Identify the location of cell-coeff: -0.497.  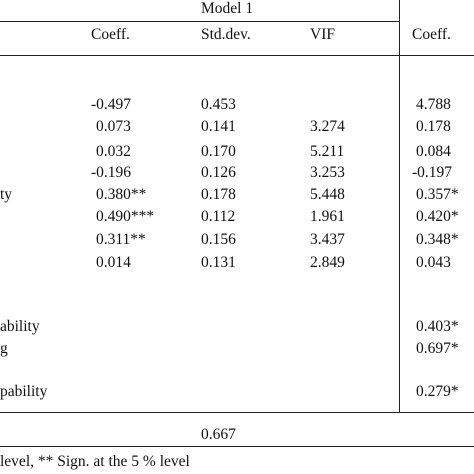
(111, 104).